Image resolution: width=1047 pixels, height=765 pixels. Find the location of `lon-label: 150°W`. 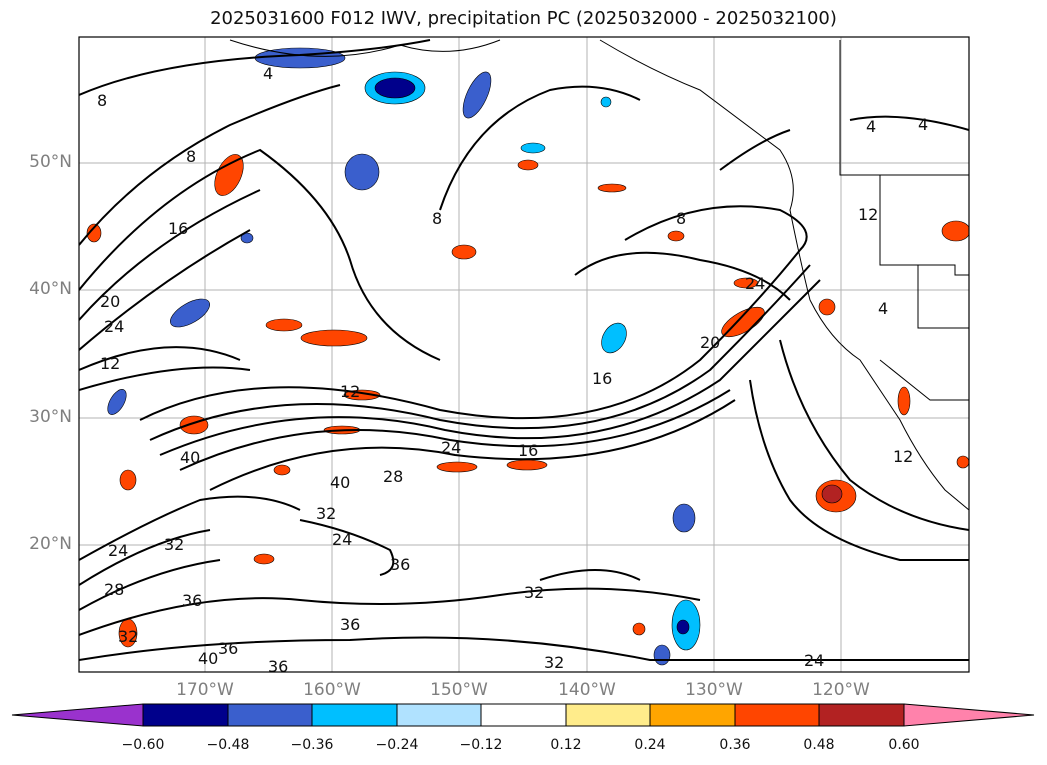

lon-label: 150°W is located at coordinates (459, 690).